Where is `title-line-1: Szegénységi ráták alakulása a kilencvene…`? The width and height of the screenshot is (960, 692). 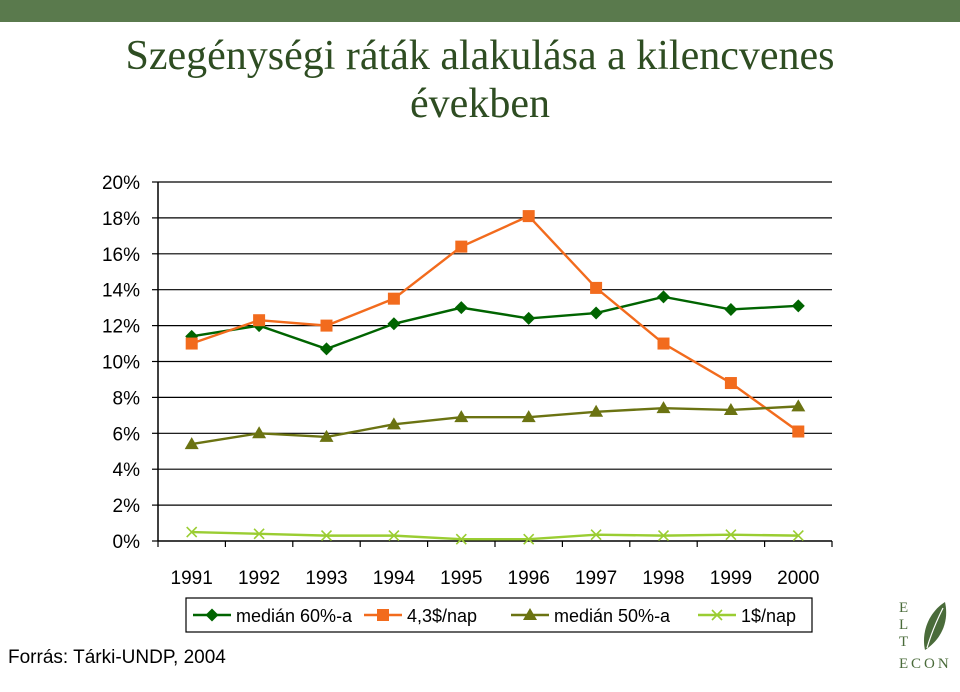
title-line-1: Szegénységi ráták alakulása a kilencvene… is located at coordinates (480, 56).